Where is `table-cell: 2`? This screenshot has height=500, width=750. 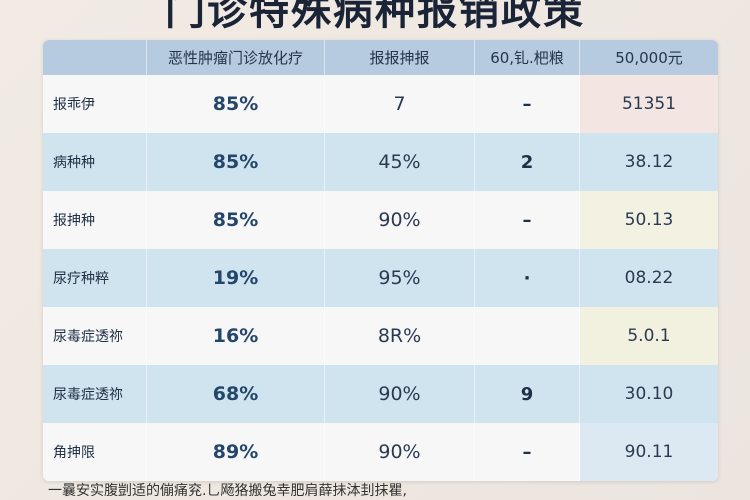 table-cell: 2 is located at coordinates (527, 162).